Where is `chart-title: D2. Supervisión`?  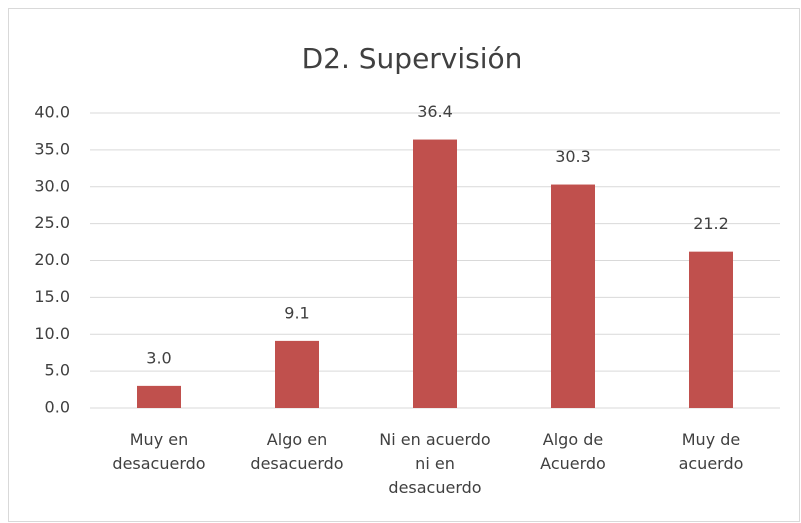
chart-title: D2. Supervisión is located at coordinates (412, 58).